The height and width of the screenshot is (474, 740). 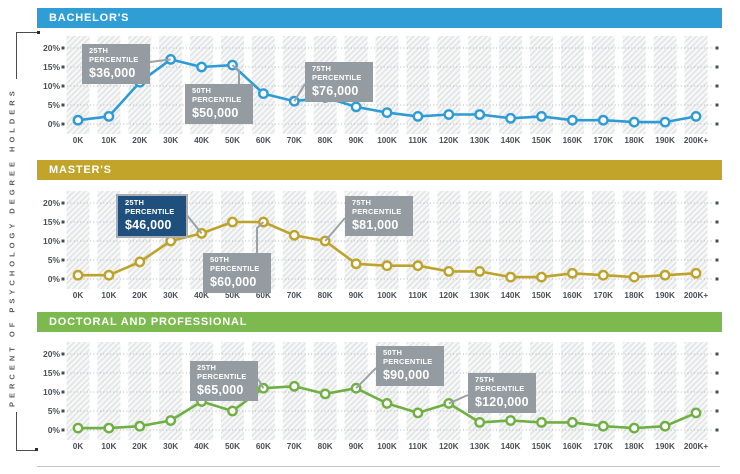 I want to click on x-tick-label: 50K, so click(x=232, y=140).